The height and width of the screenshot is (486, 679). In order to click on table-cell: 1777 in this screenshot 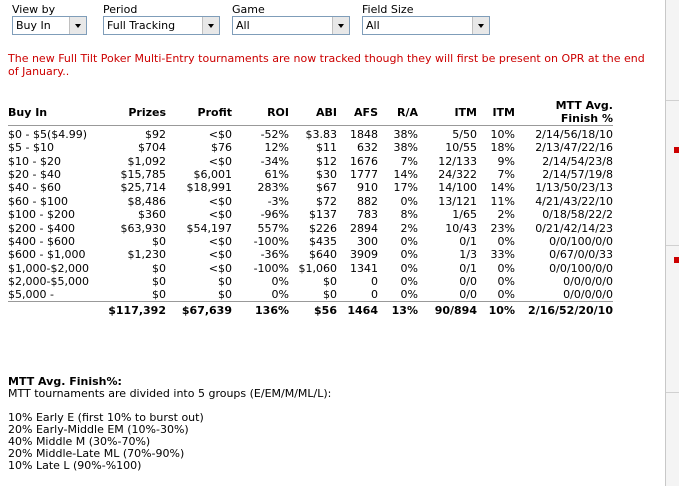, I will do `click(364, 174)`.